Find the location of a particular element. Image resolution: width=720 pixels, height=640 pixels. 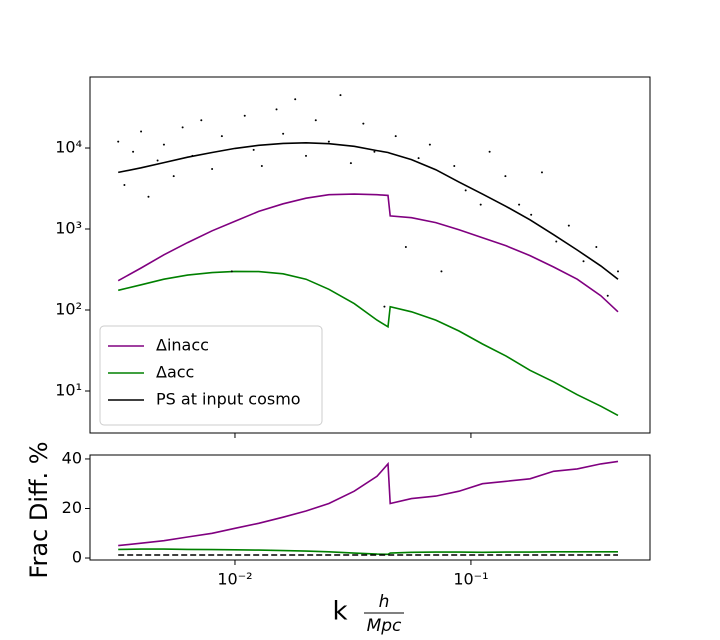

y-tick-label: 10¹ is located at coordinates (68, 389).